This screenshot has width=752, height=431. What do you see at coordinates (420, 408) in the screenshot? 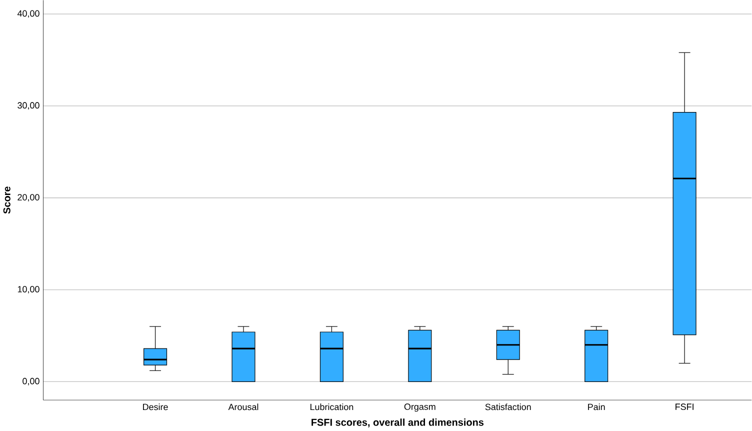
I see `x-tick-label: Orgasm` at bounding box center [420, 408].